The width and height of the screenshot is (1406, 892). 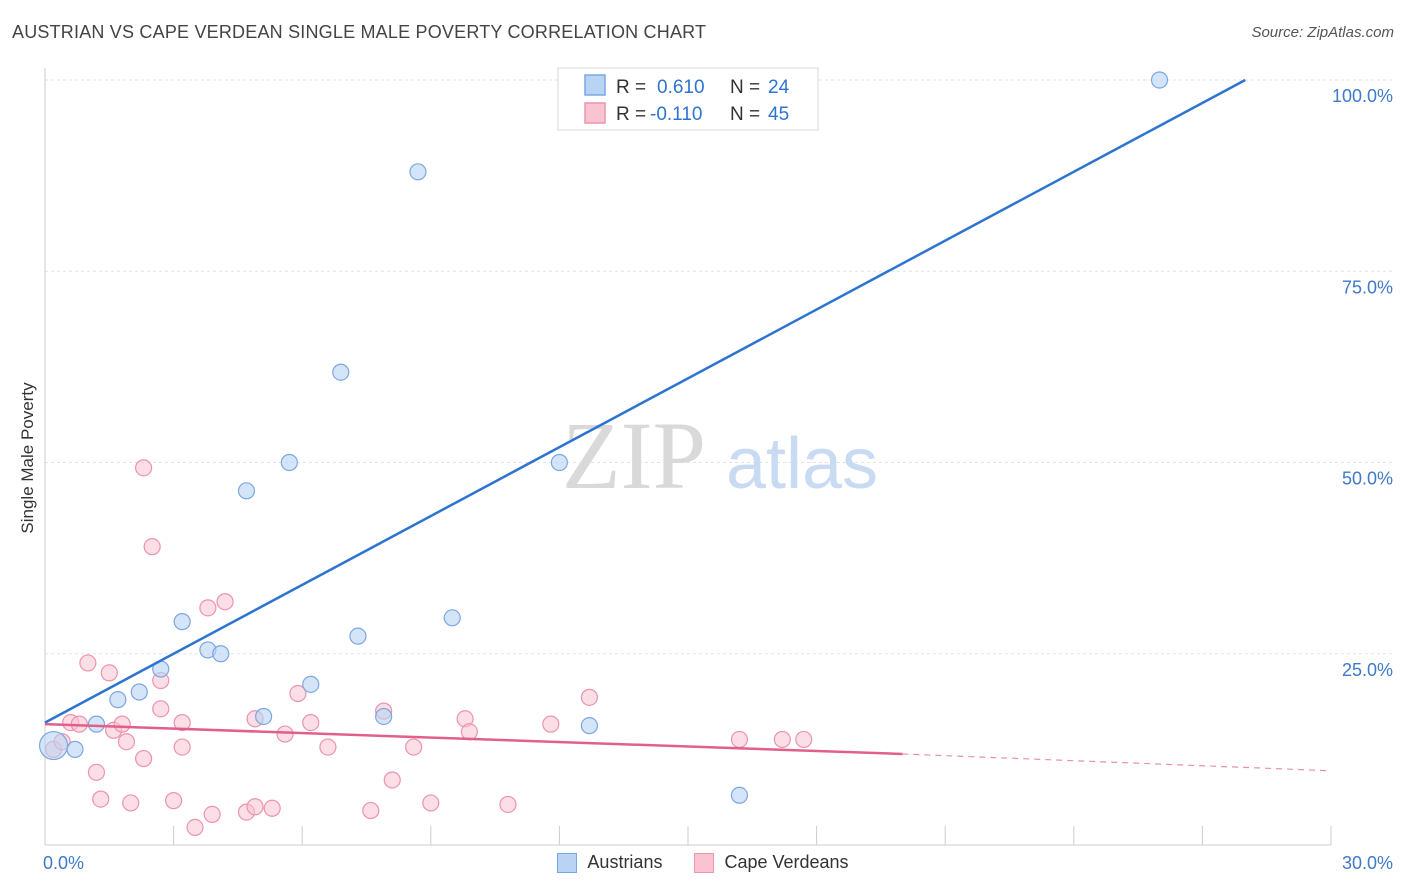 I want to click on source-label: Source: ZipAtlas.com, so click(x=1322, y=32).